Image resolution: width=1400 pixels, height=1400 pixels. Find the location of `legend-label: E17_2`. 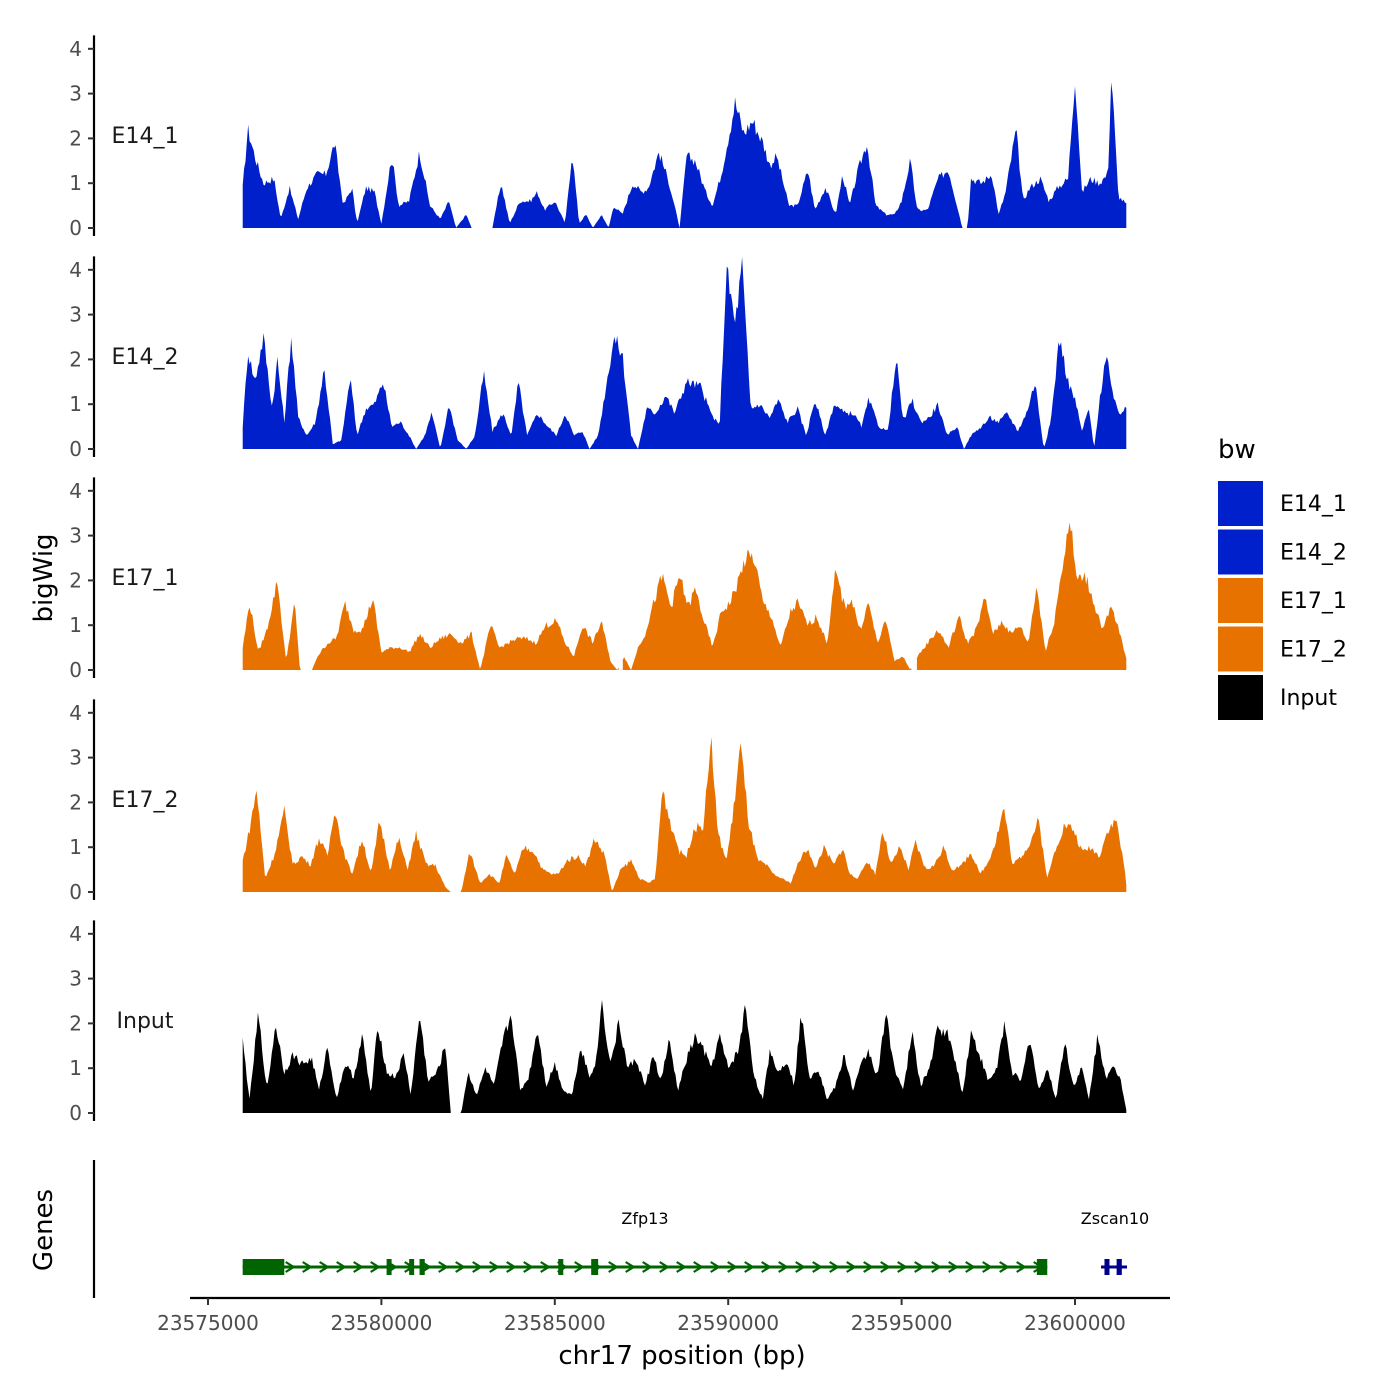

legend-label: E17_2 is located at coordinates (1313, 650).